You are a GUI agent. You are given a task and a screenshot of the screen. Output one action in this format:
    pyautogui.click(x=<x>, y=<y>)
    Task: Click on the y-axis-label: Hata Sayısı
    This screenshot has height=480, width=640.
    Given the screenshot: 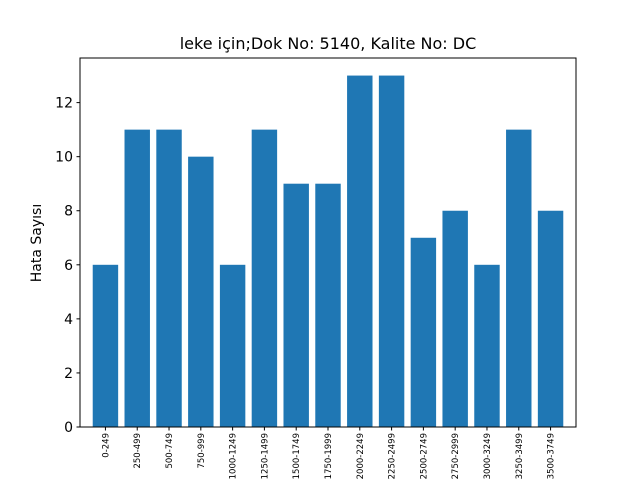 What is the action you would take?
    pyautogui.click(x=37, y=243)
    